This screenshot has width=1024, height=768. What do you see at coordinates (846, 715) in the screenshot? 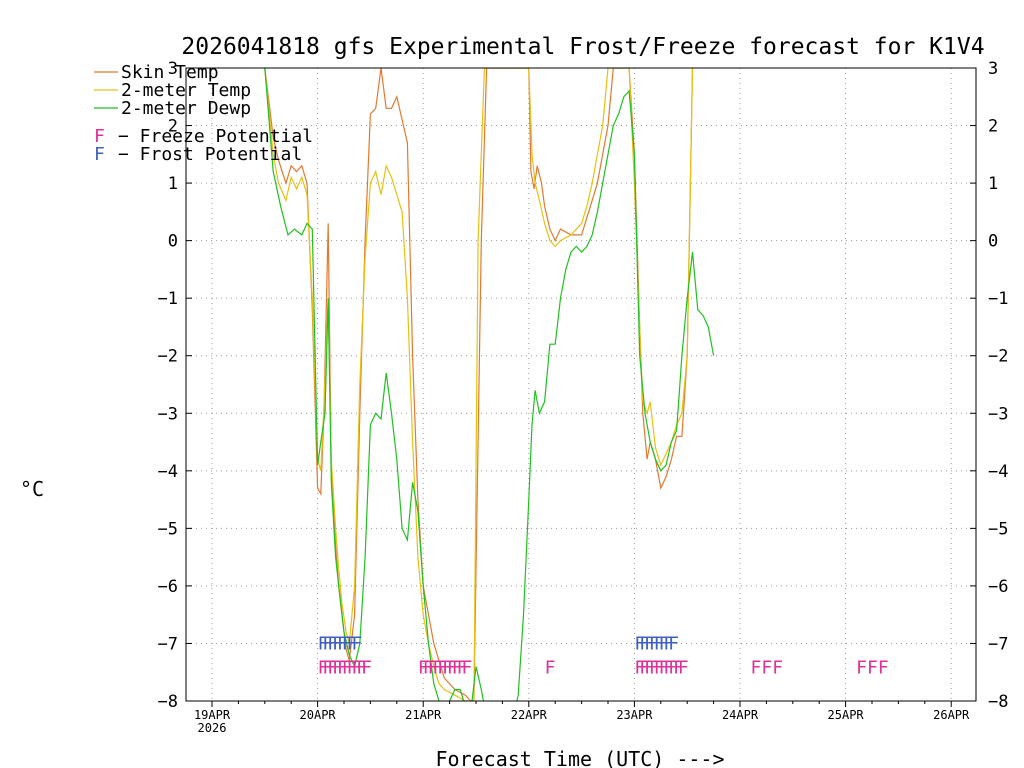
I see `x-tick-label: 25APR` at bounding box center [846, 715].